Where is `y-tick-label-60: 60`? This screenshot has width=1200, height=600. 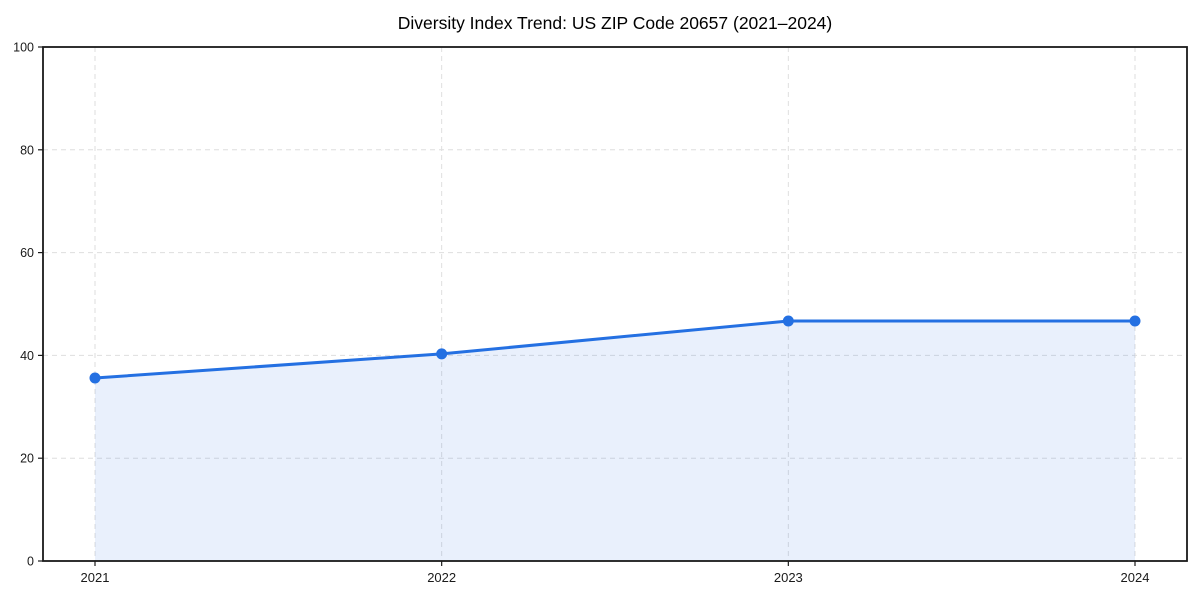 y-tick-label-60: 60 is located at coordinates (27, 253).